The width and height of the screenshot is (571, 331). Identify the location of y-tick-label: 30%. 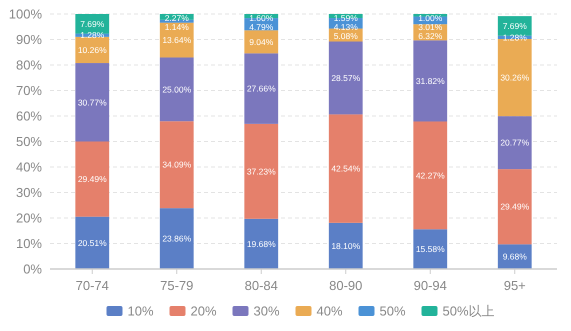
(29, 192).